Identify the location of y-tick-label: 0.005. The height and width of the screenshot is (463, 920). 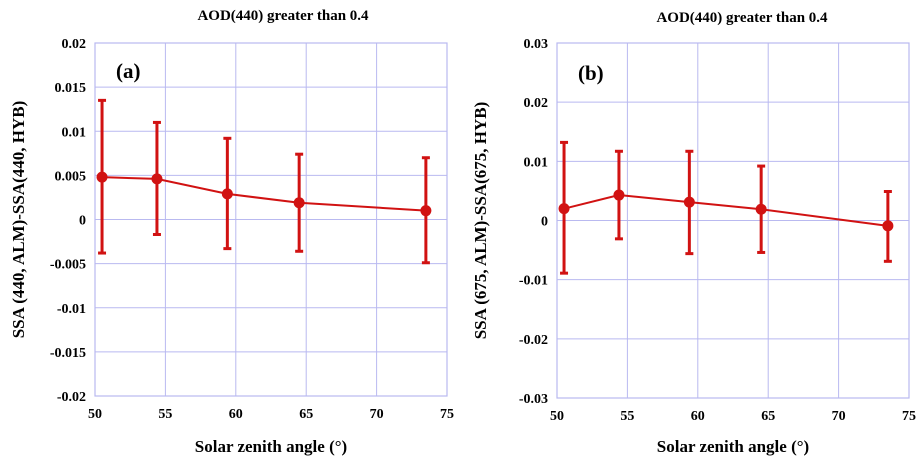
(71, 176).